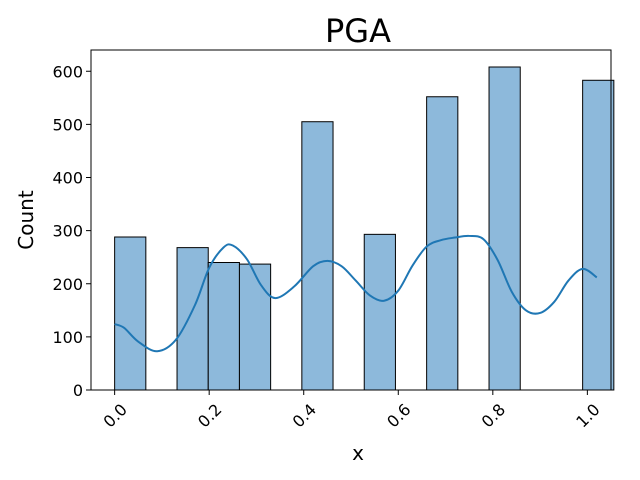 The image size is (640, 480). Describe the element at coordinates (67, 231) in the screenshot. I see `y-tick-label: 300` at that location.